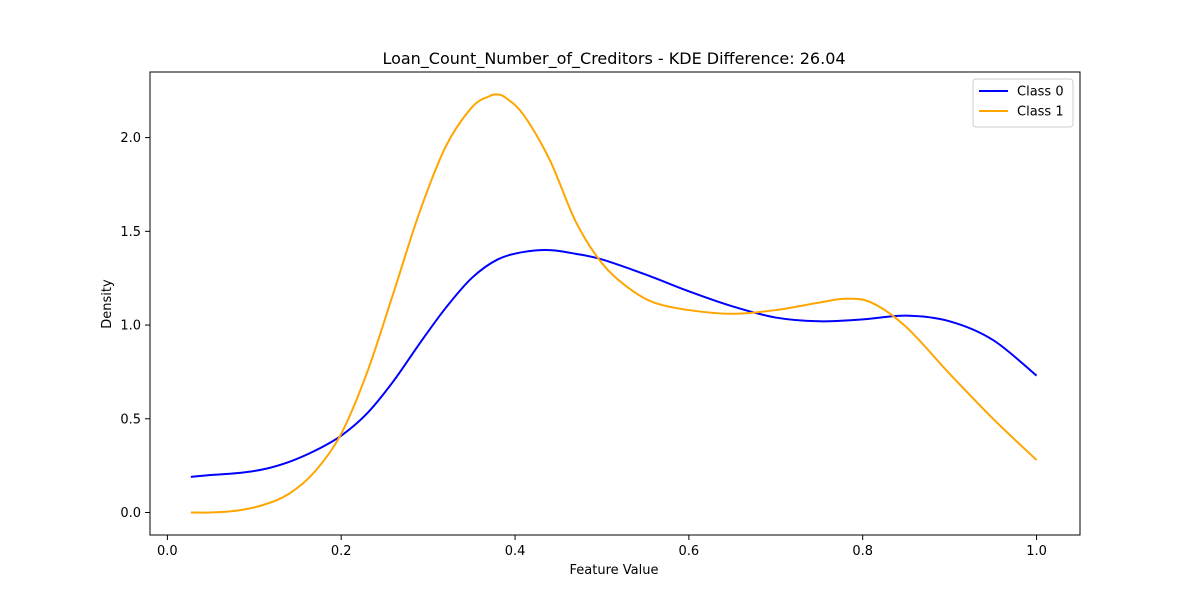 Image resolution: width=1200 pixels, height=600 pixels. Describe the element at coordinates (107, 304) in the screenshot. I see `y-axis-label: Density` at that location.